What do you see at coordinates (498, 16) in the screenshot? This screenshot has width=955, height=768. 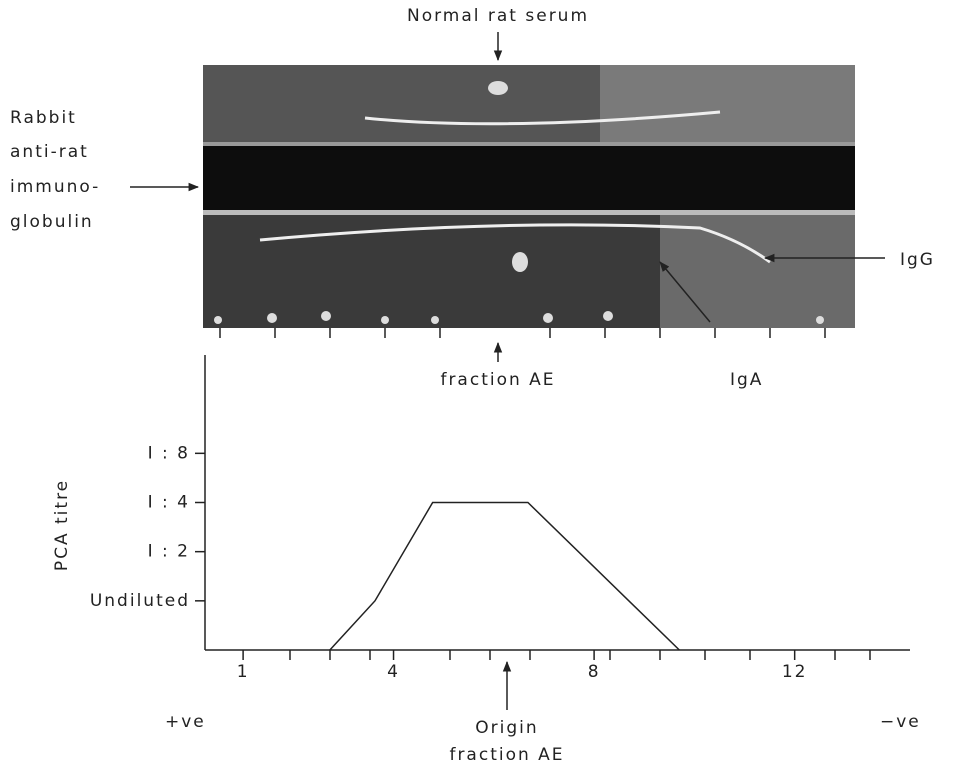 I see `top-label: Normal rat serum` at bounding box center [498, 16].